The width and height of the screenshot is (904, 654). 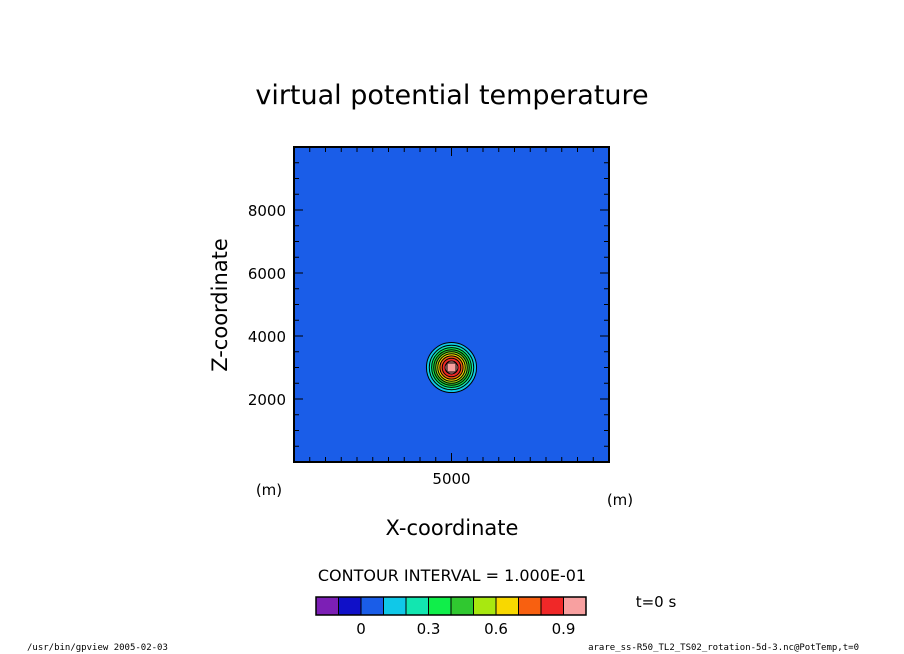 What do you see at coordinates (97, 648) in the screenshot?
I see `footer-left: /usr/bin/gpview 2005-02-03` at bounding box center [97, 648].